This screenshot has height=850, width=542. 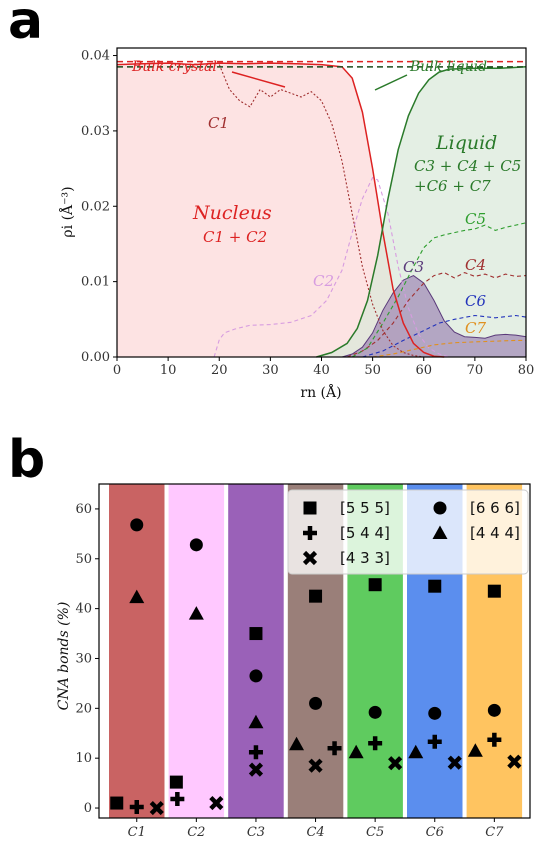 What do you see at coordinates (156, 808) in the screenshot?
I see `marker-x-c1` at bounding box center [156, 808].